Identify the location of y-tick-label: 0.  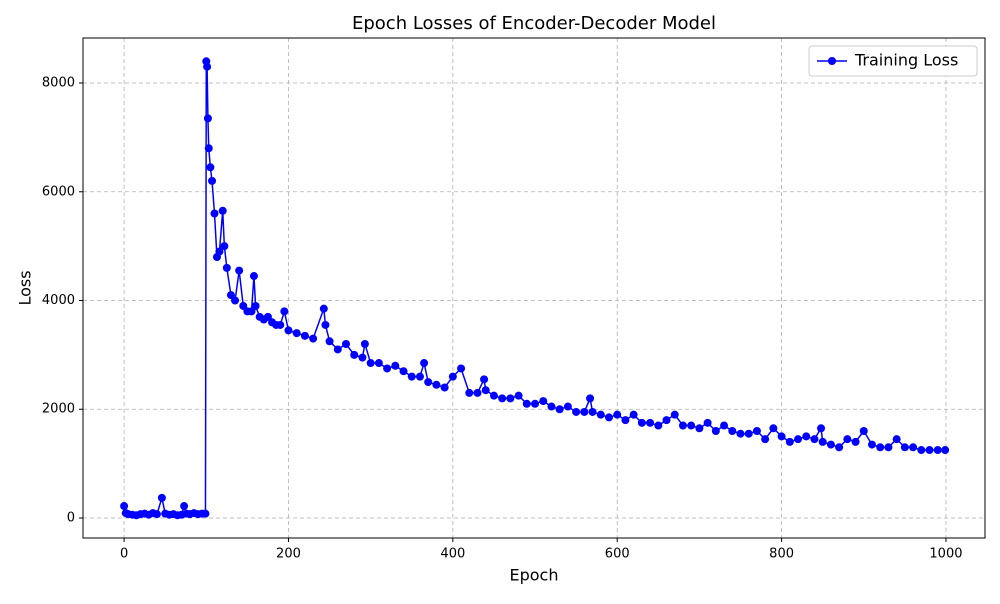
(71, 517).